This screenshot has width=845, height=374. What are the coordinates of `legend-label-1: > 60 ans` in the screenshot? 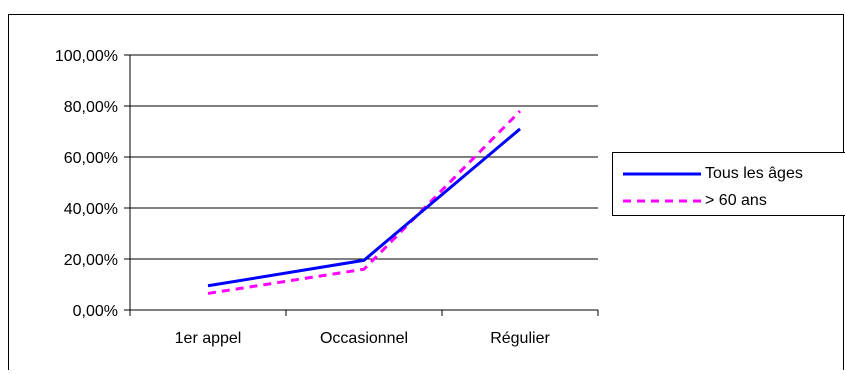 It's located at (736, 200).